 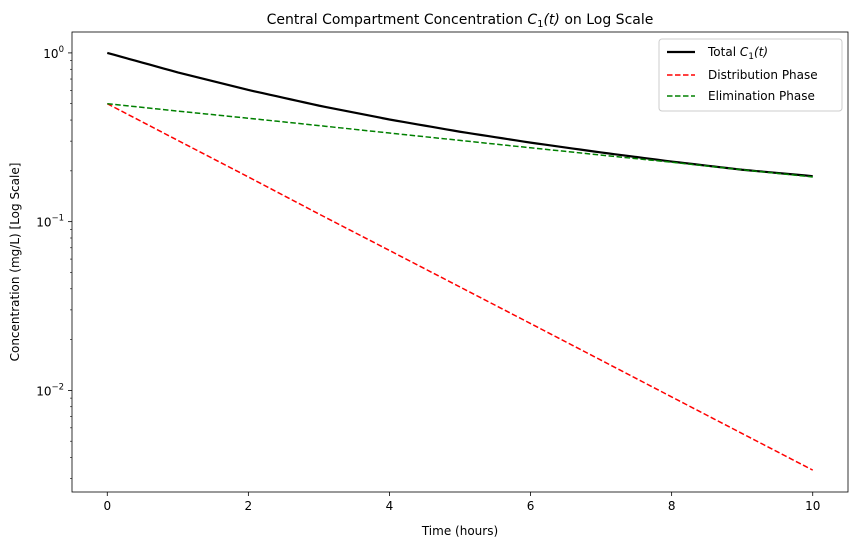 What do you see at coordinates (390, 506) in the screenshot?
I see `x-tick-label: 4` at bounding box center [390, 506].